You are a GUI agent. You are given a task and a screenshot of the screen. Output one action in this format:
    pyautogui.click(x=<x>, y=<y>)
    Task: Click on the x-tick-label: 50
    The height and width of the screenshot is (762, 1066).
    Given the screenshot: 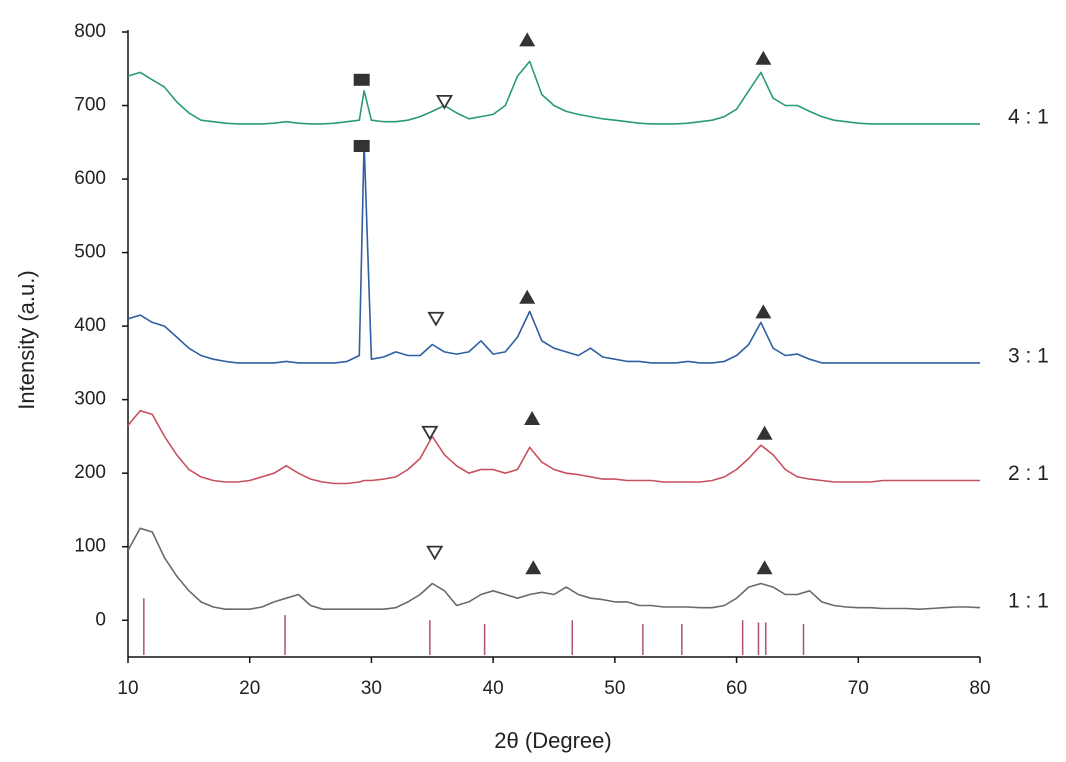 What is the action you would take?
    pyautogui.click(x=614, y=688)
    